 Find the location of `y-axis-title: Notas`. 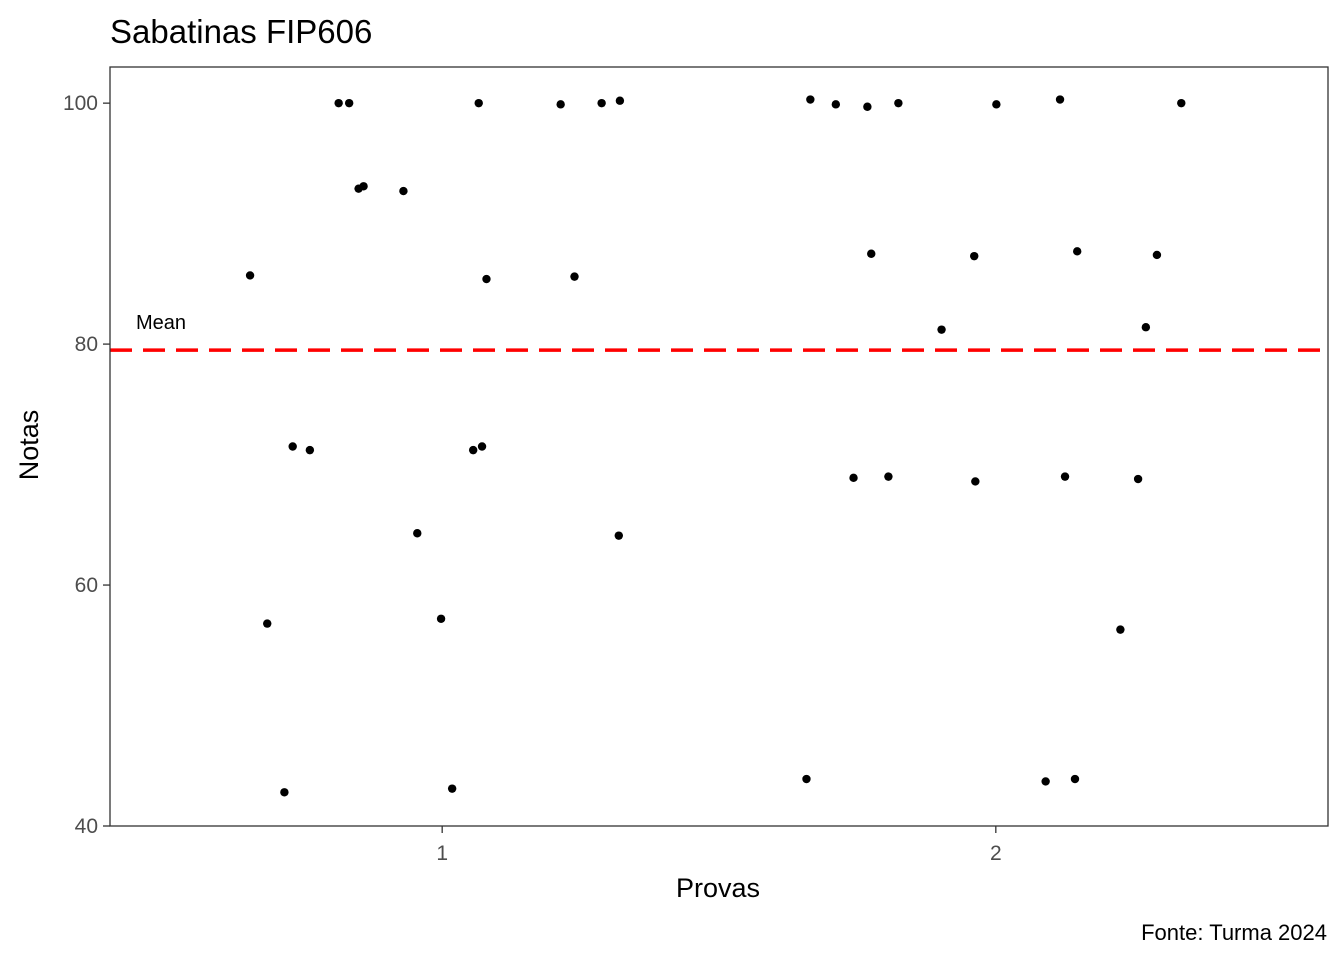

y-axis-title: Notas is located at coordinates (29, 445).